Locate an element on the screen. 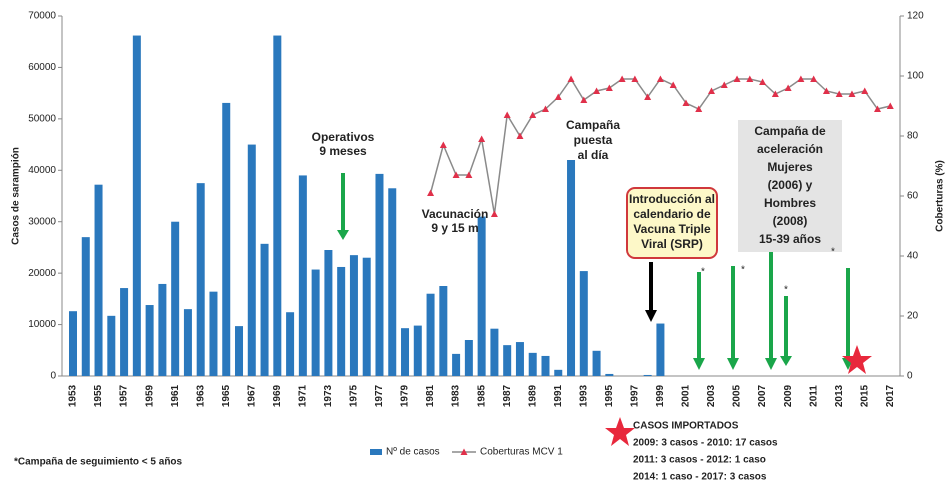  y-tick-label: 70000 is located at coordinates (42, 16).